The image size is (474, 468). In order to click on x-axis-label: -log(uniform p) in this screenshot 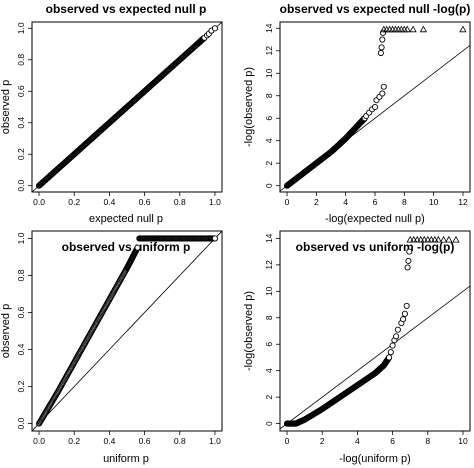, I will do `click(375, 459)`.